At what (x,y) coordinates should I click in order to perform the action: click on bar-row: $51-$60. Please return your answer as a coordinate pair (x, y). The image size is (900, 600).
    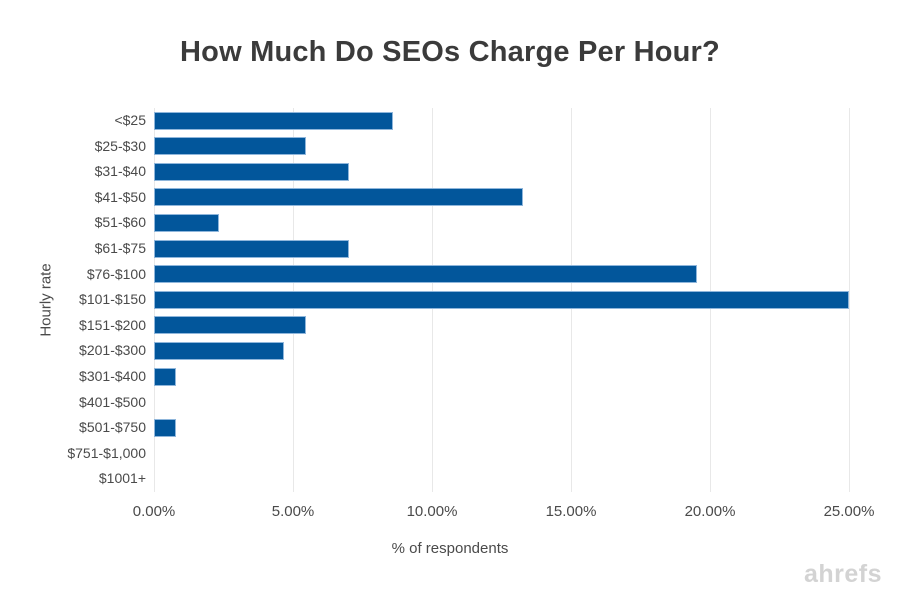
    Looking at the image, I should click on (472, 223).